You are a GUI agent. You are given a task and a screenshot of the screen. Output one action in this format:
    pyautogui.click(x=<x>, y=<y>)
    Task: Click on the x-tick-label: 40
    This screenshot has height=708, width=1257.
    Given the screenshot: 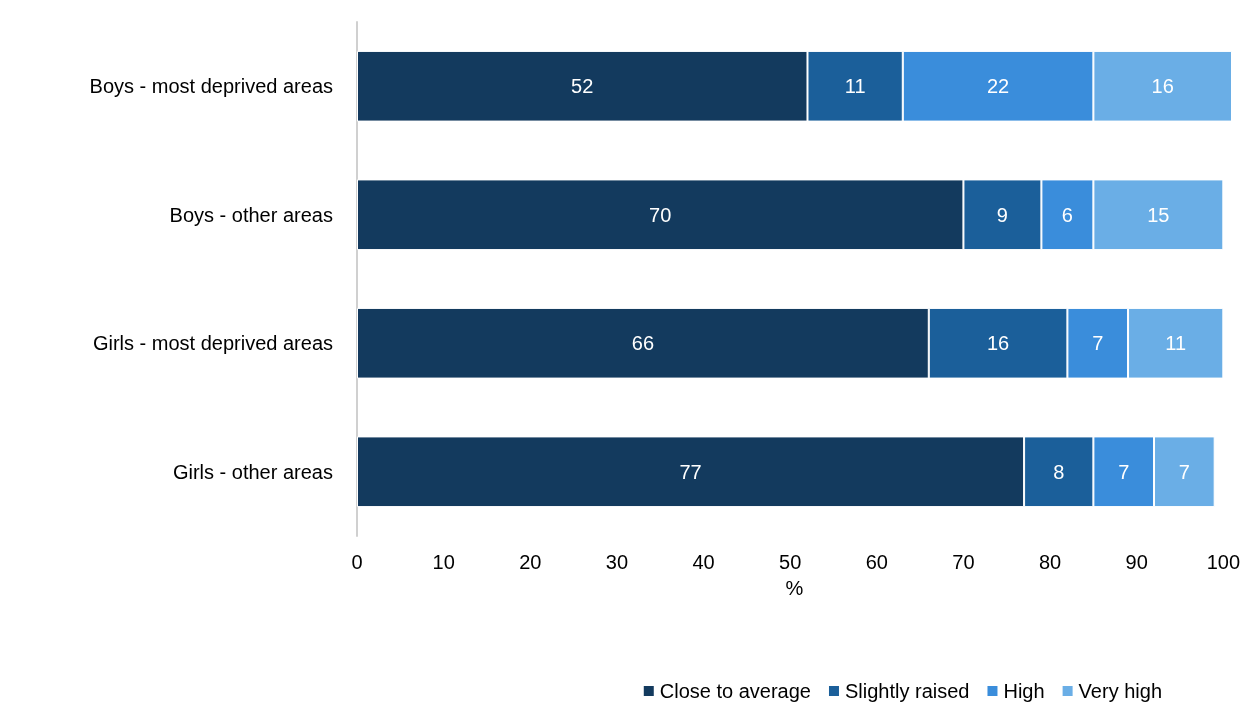 What is the action you would take?
    pyautogui.click(x=703, y=562)
    